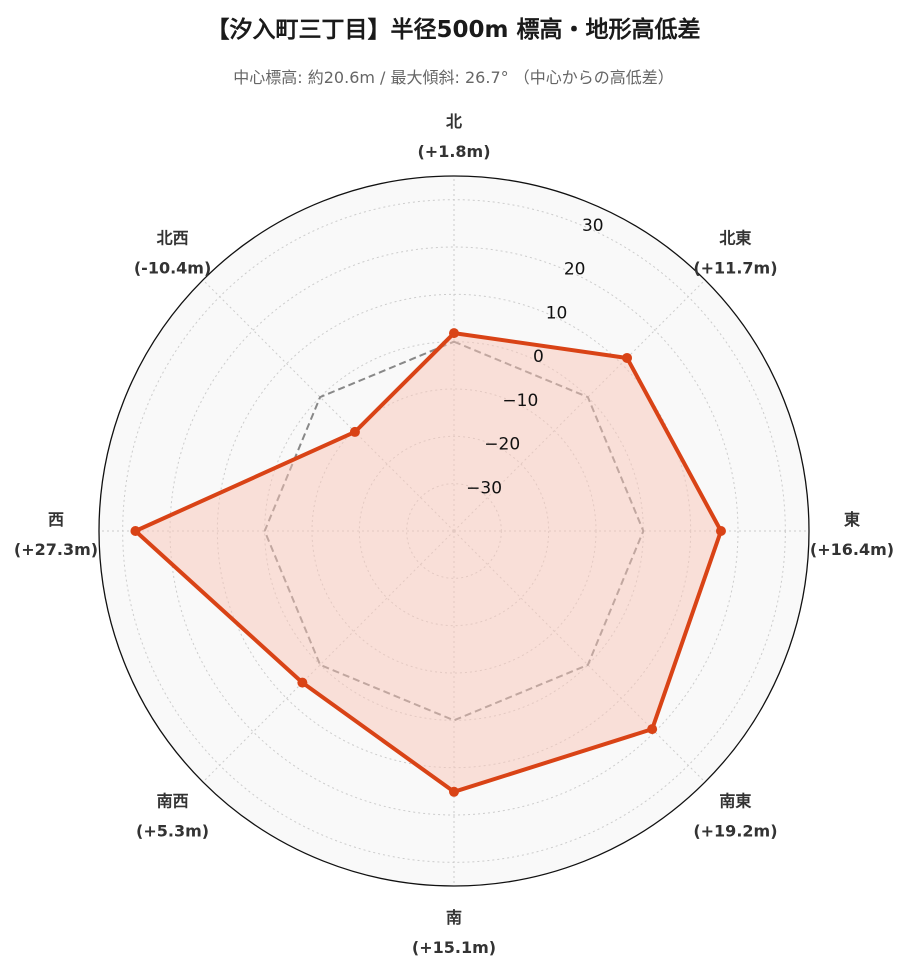 The image size is (907, 962). I want to click on direction-label: 東, so click(852, 519).